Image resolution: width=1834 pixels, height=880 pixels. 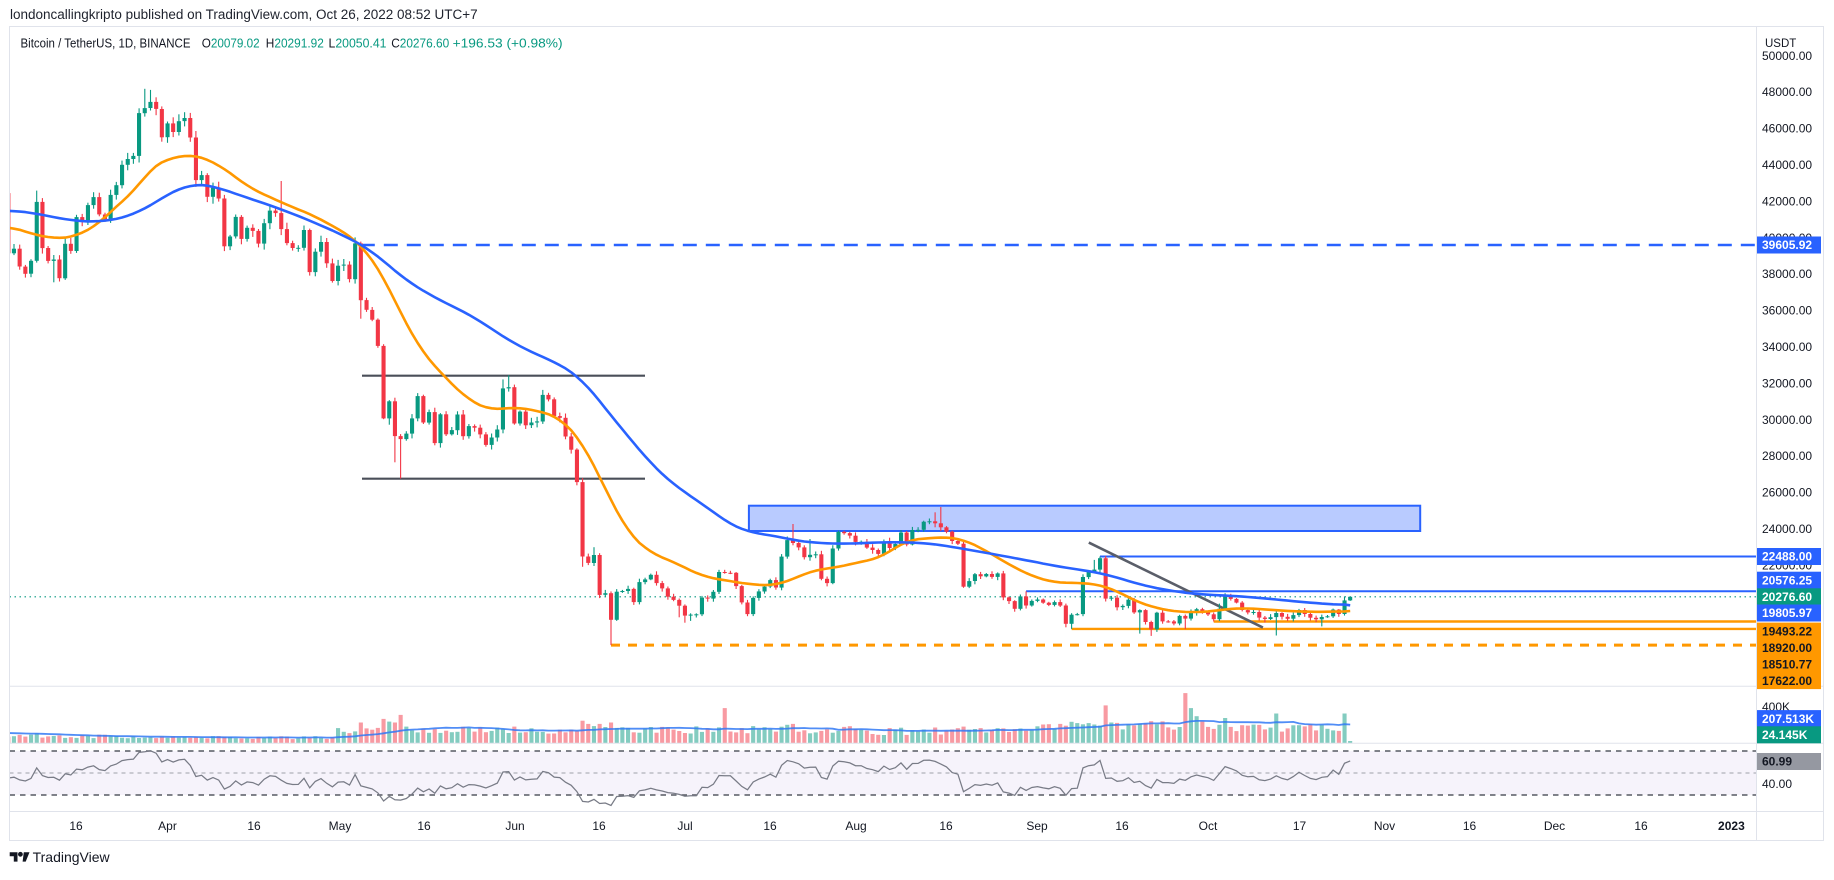 What do you see at coordinates (1780, 44) in the screenshot?
I see `svg-text: USDT` at bounding box center [1780, 44].